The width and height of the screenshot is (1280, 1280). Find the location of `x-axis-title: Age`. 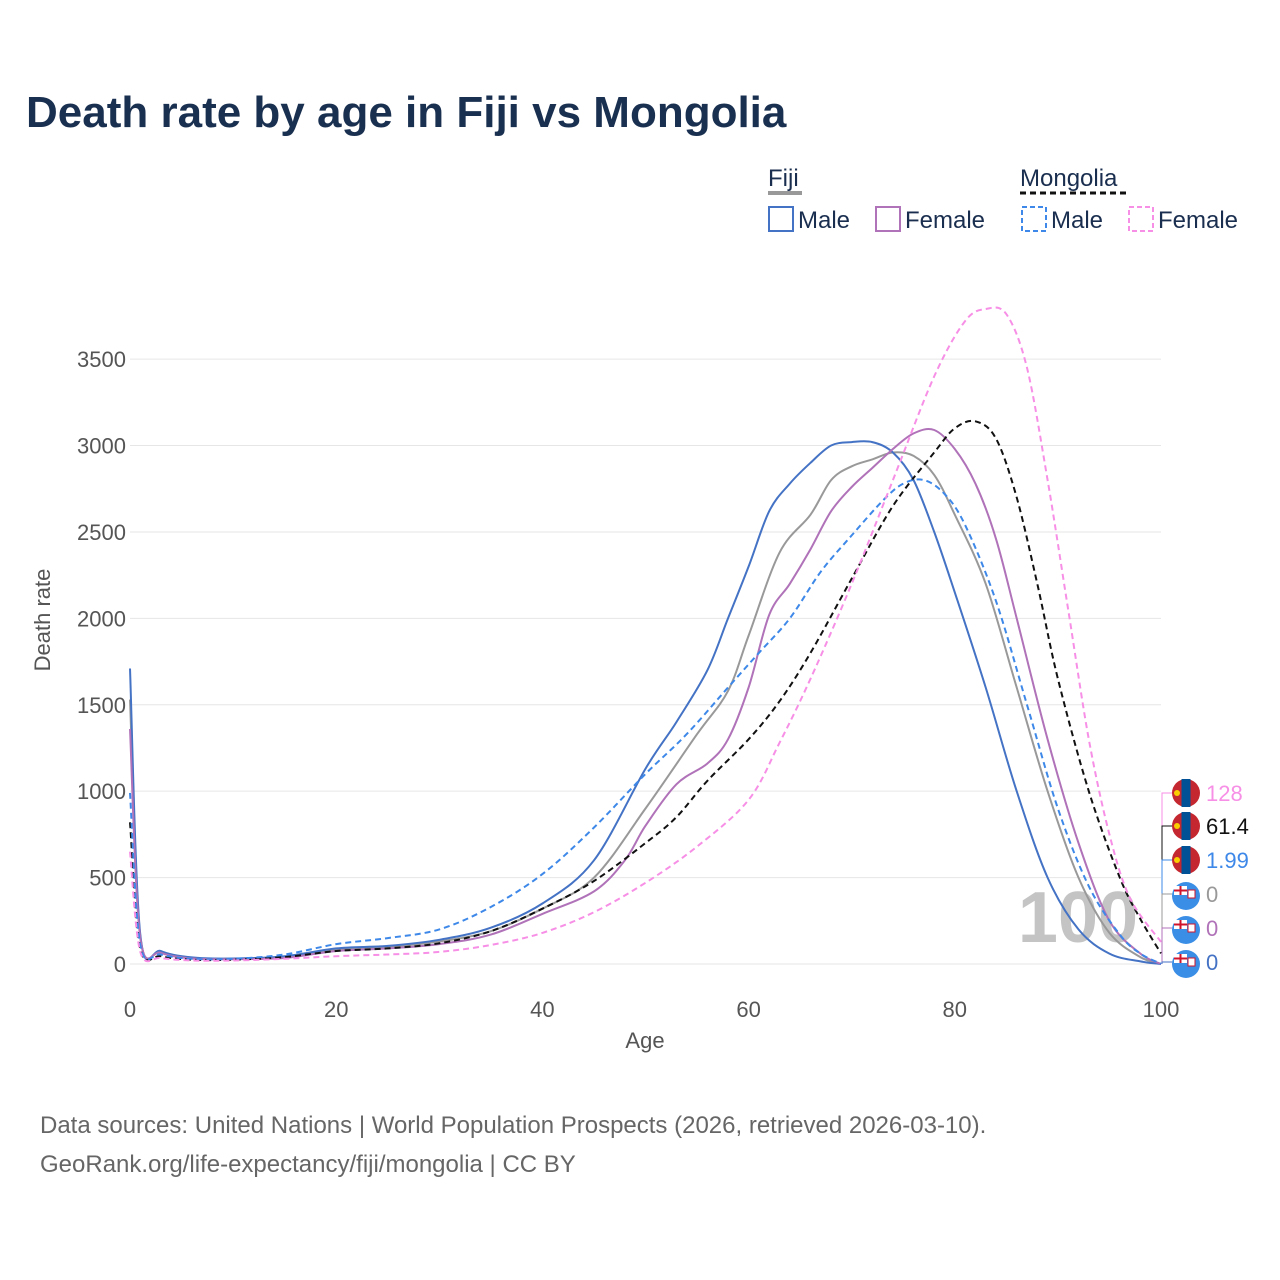

x-axis-title: Age is located at coordinates (644, 1040).